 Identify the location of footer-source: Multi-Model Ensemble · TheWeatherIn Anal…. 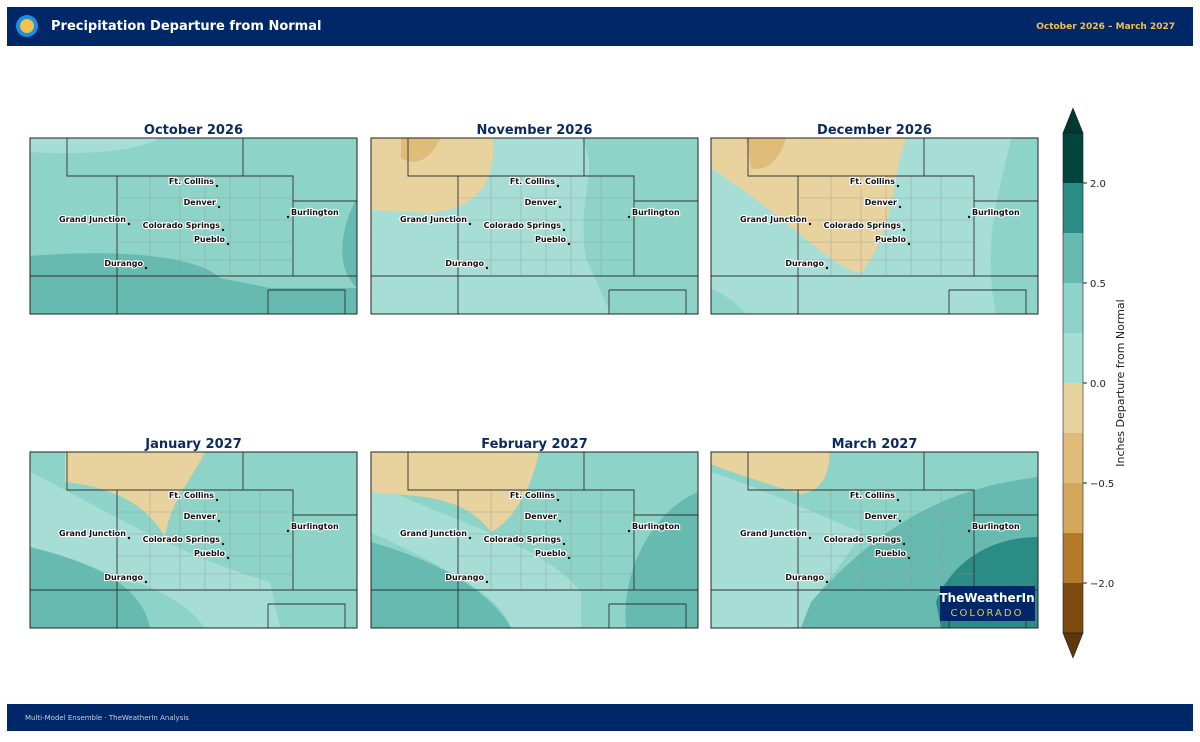
(107, 718).